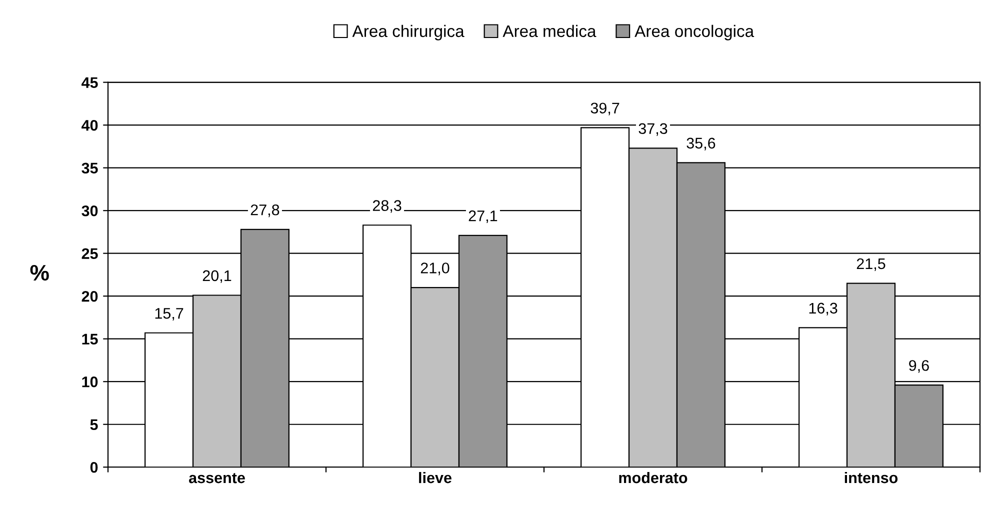  I want to click on data-label: 20,1, so click(217, 276).